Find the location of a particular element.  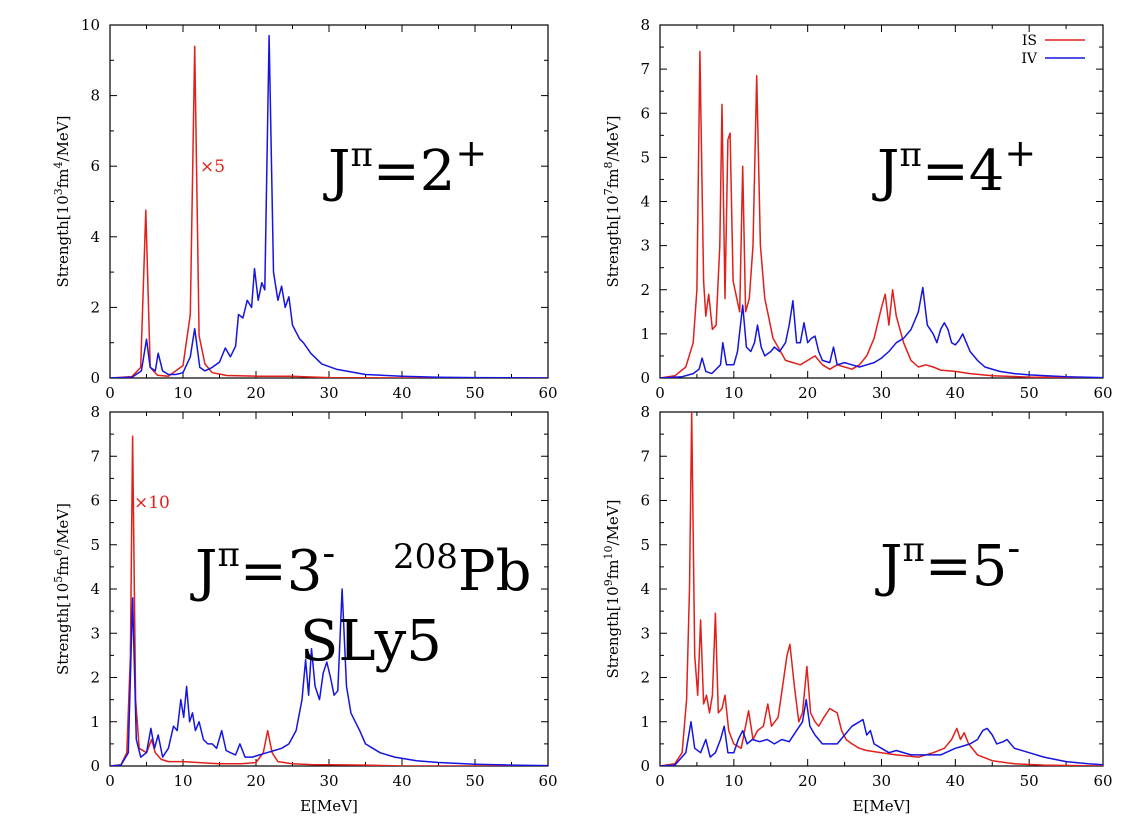

y-axis-label: Strength[109fm10/MeV] is located at coordinates (612, 588).